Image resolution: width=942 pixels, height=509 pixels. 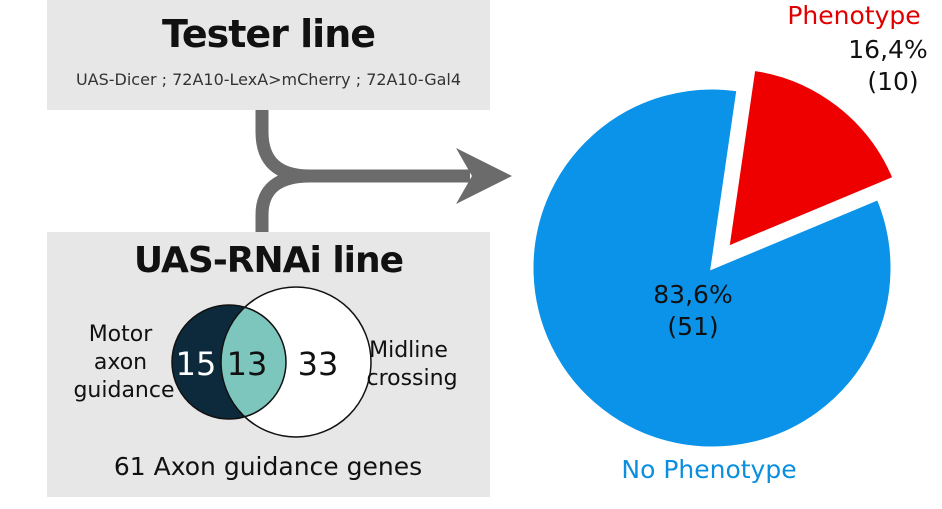 What do you see at coordinates (853, 15) in the screenshot?
I see `pie-legend-phenotype: Phenotype` at bounding box center [853, 15].